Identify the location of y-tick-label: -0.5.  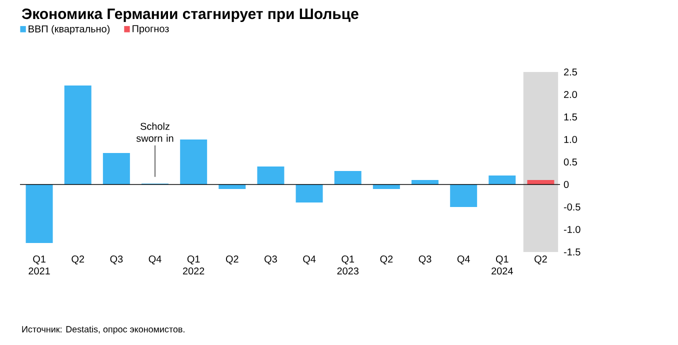
(572, 207).